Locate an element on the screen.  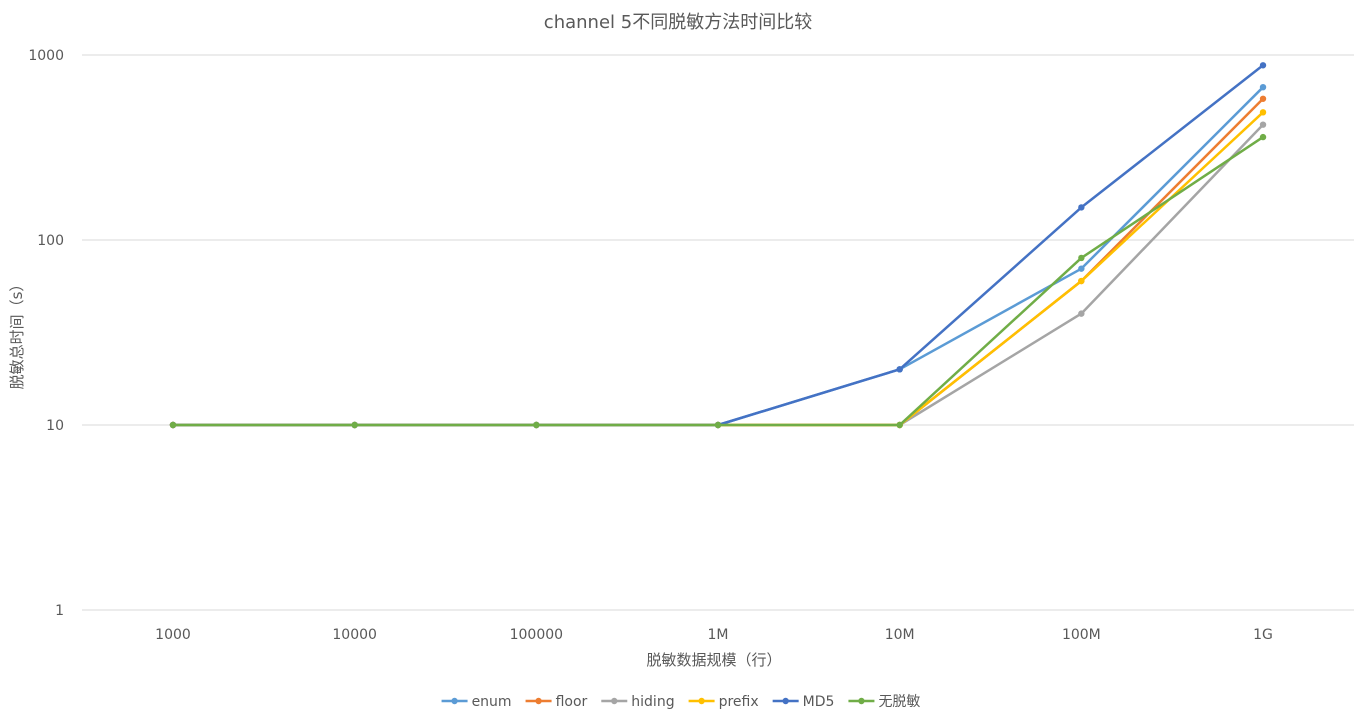
data-point-prefix-100M is located at coordinates (1081, 281).